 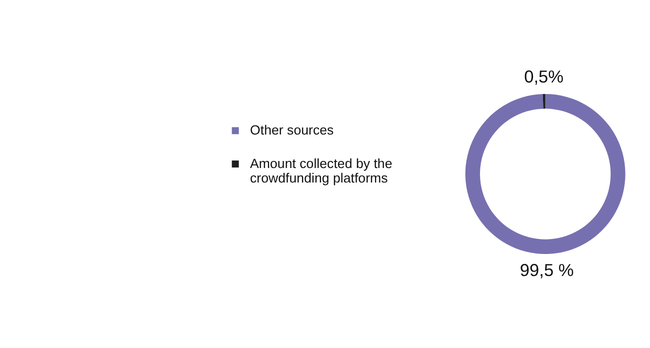 I want to click on data-label: 0,5%, so click(x=544, y=76).